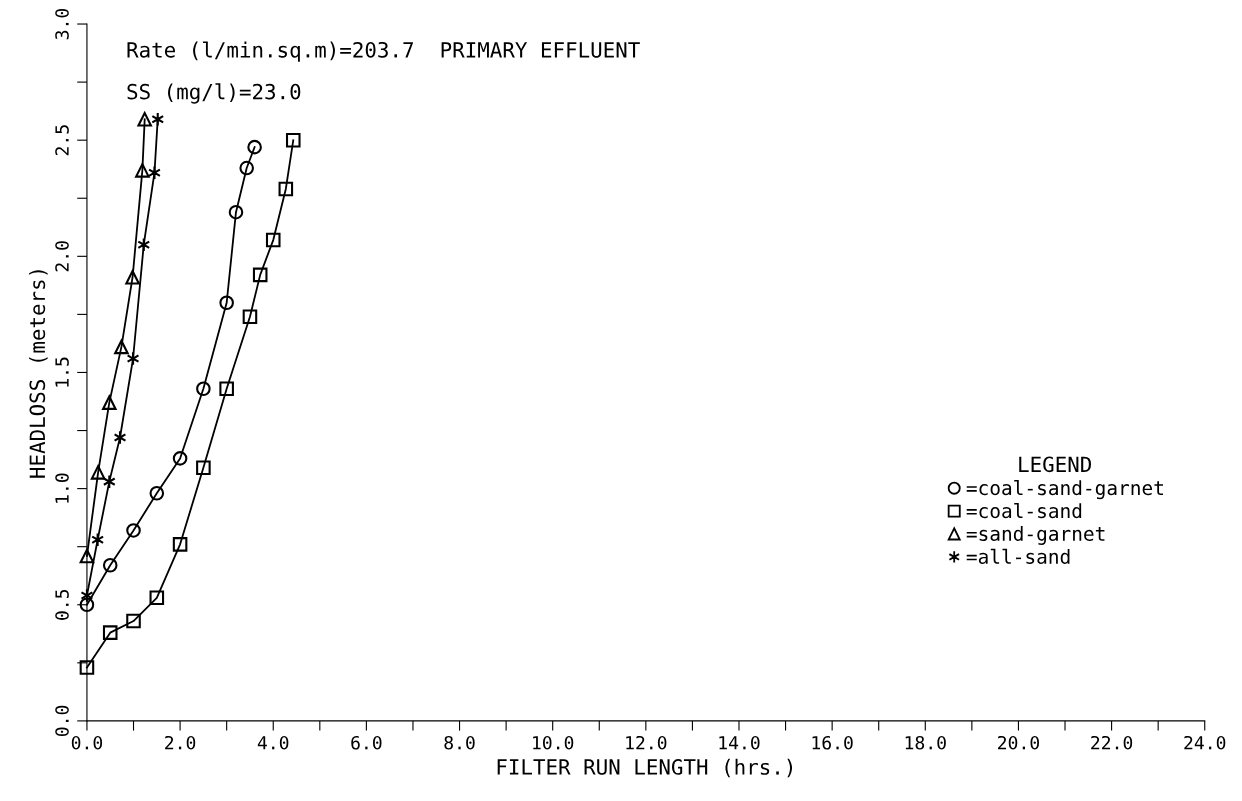  What do you see at coordinates (1019, 742) in the screenshot?
I see `x-tick-label: 20.0` at bounding box center [1019, 742].